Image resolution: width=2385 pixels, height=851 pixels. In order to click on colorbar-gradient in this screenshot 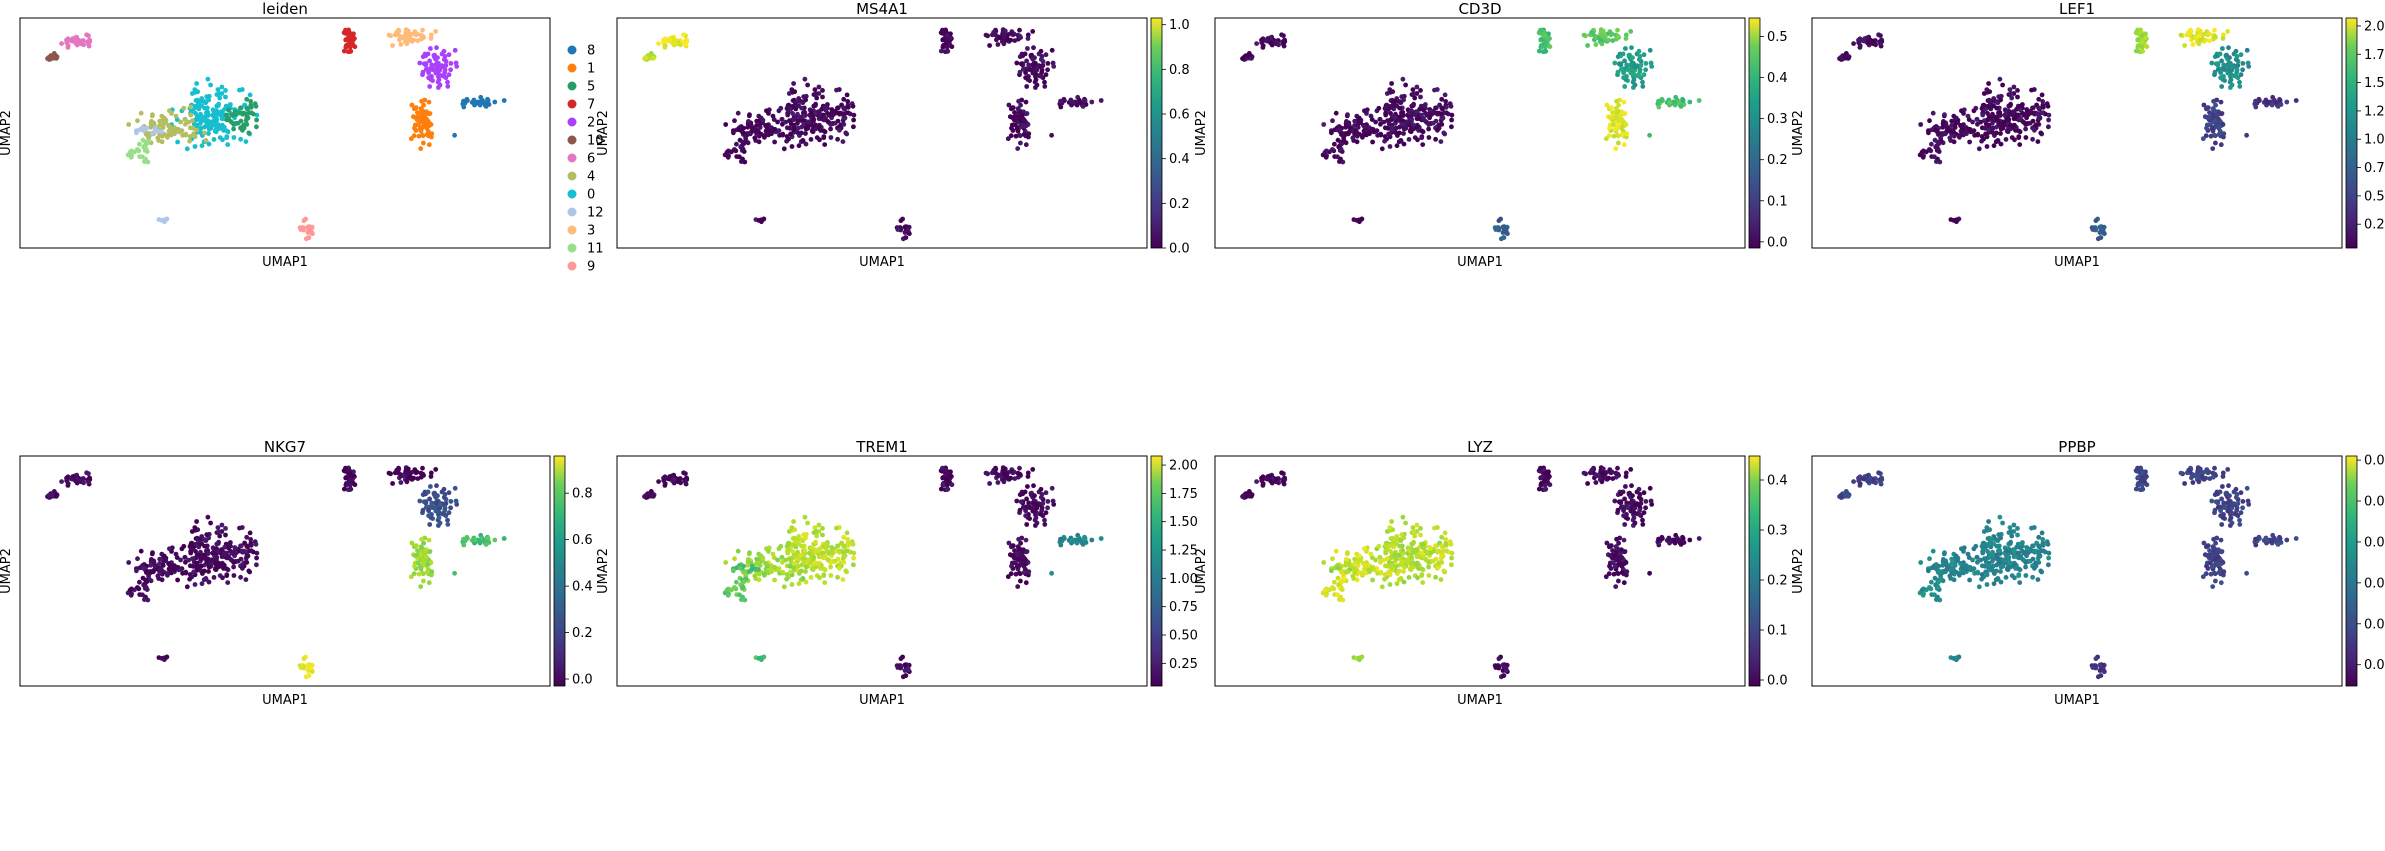, I will do `click(2351, 133)`.